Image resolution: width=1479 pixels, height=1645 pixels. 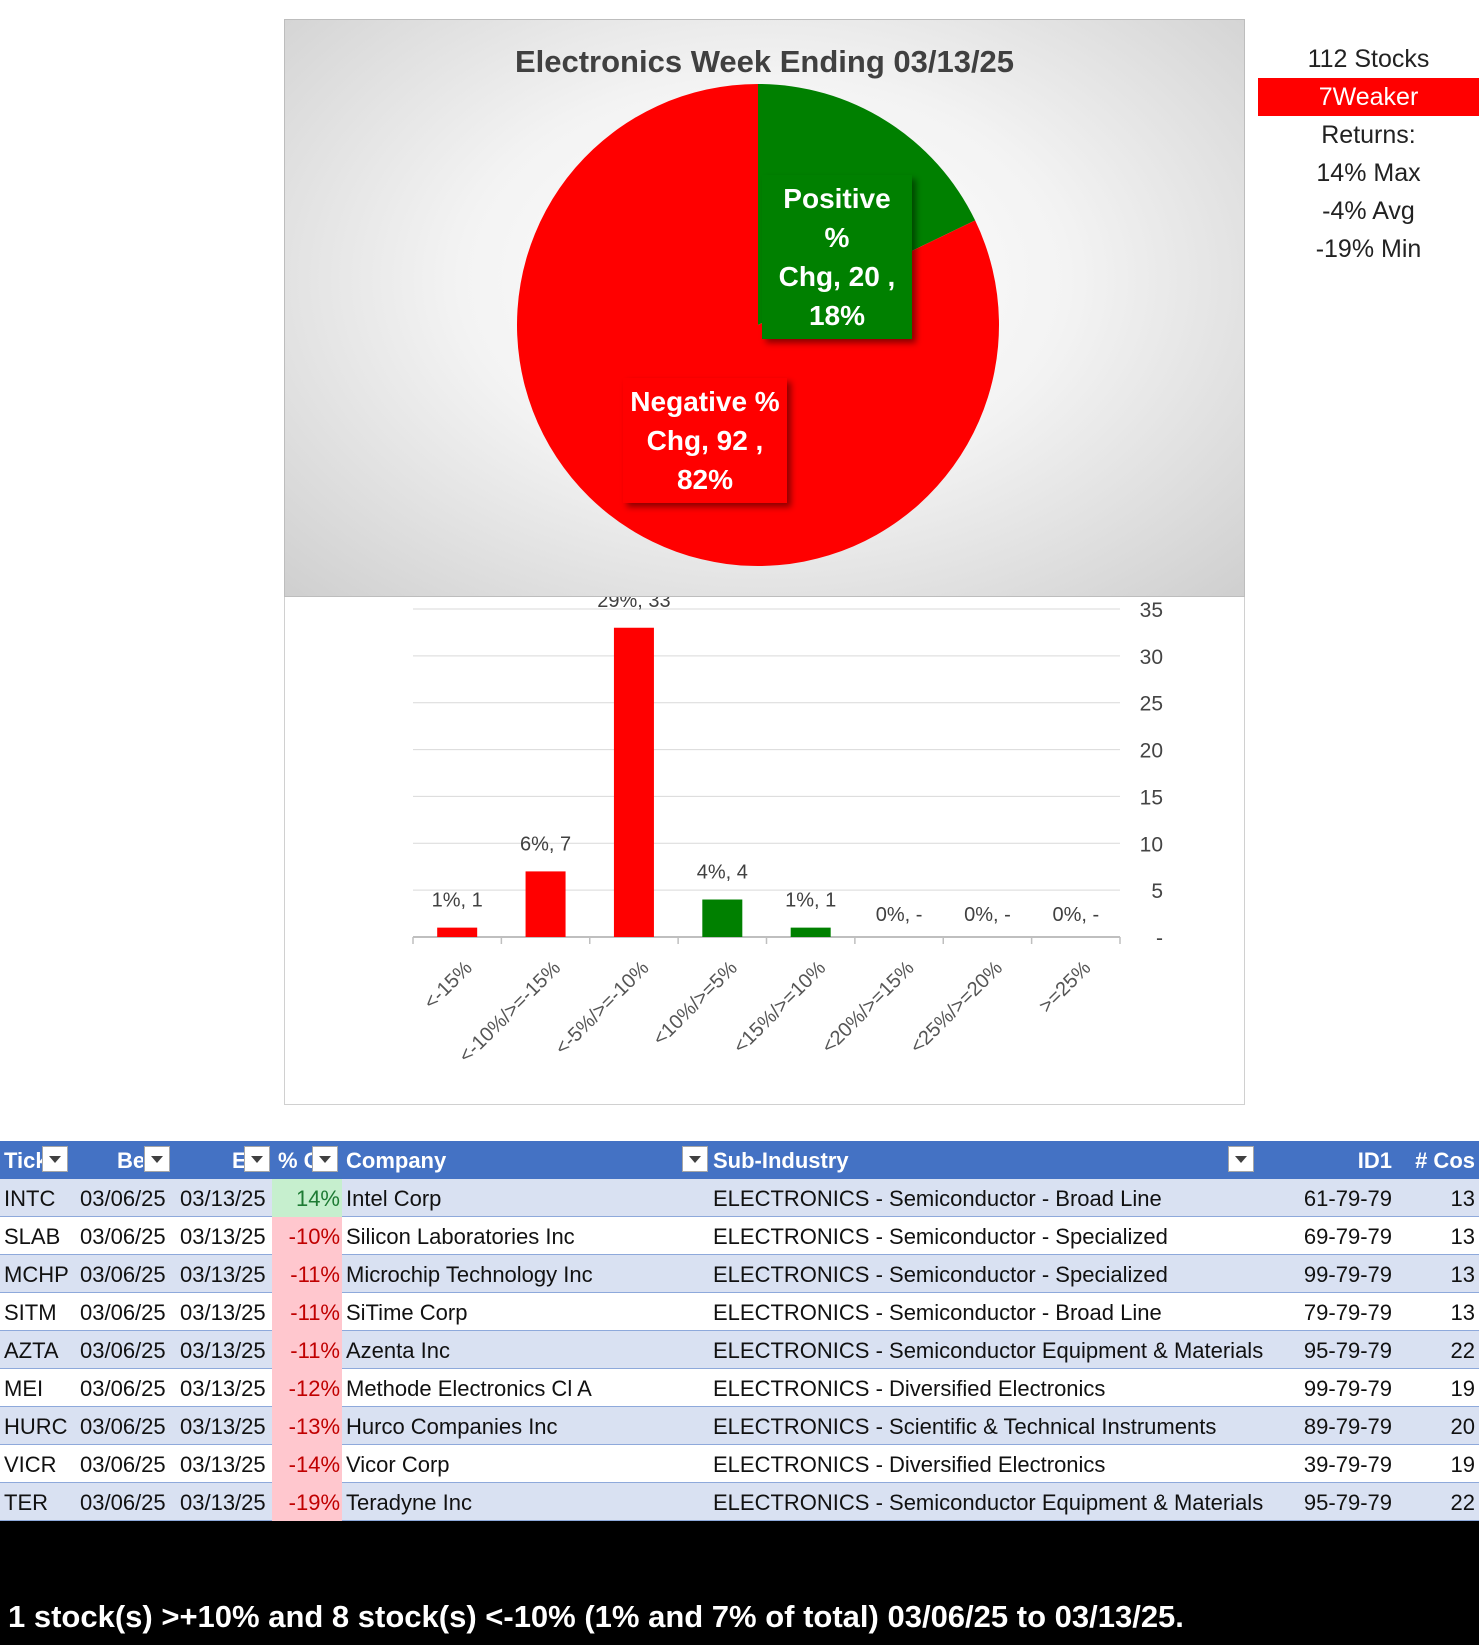 I want to click on stat-weaker: 7Weaker, so click(x=1368, y=97).